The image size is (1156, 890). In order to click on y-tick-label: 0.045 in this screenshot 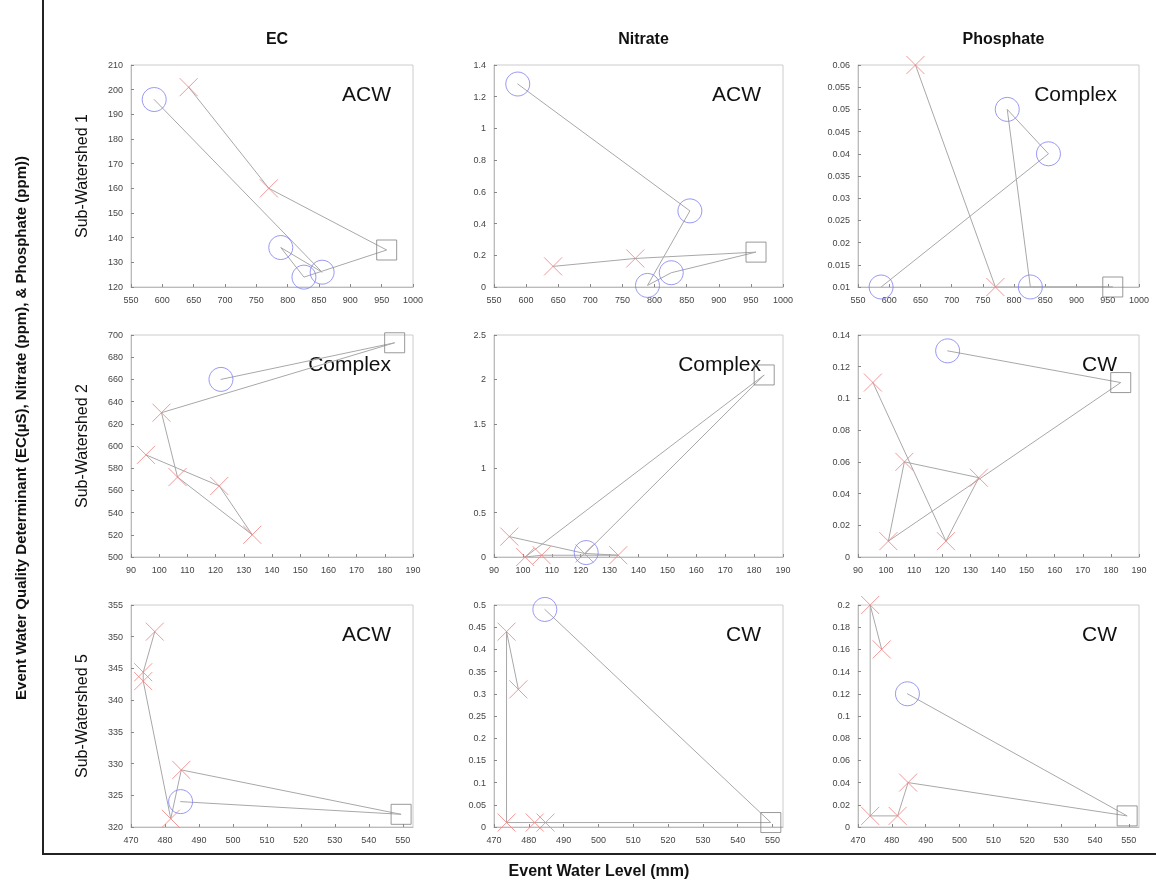, I will do `click(838, 131)`.